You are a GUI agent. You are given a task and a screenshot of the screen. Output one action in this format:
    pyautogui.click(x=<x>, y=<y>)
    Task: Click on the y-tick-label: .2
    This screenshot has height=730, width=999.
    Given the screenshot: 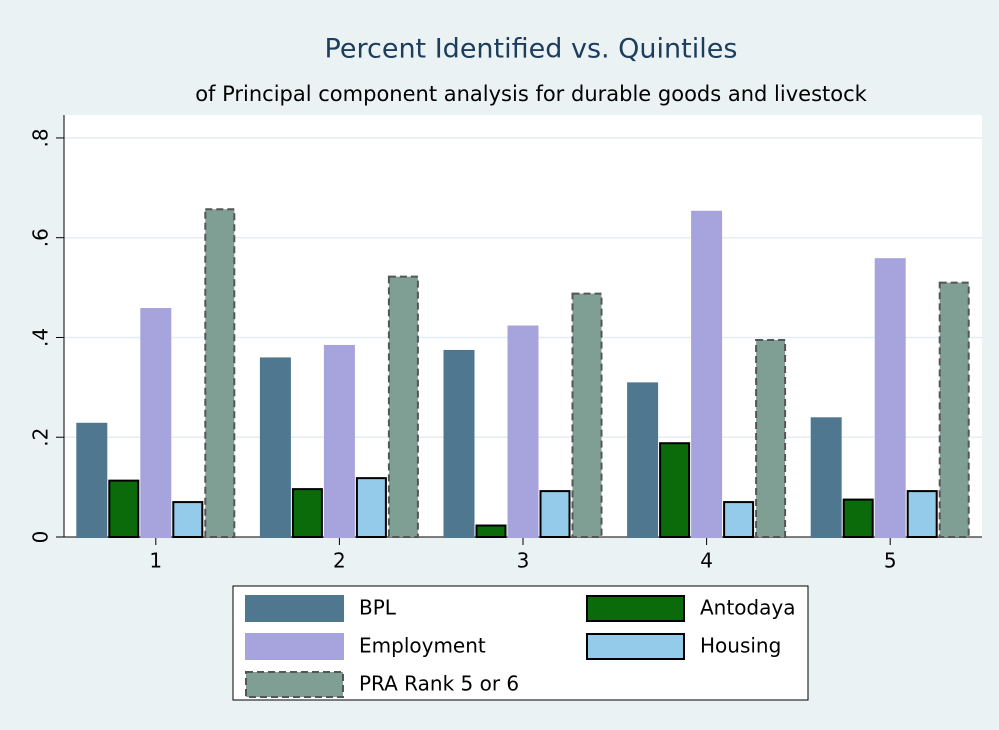 What is the action you would take?
    pyautogui.click(x=41, y=437)
    